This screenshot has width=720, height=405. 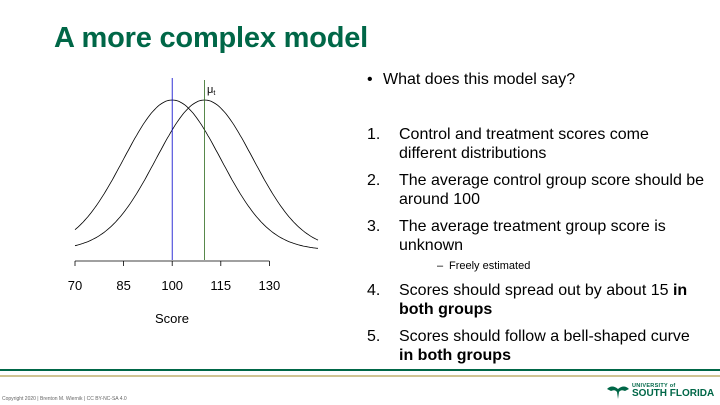 What do you see at coordinates (572, 266) in the screenshot?
I see `sub-item: – Freely estimated` at bounding box center [572, 266].